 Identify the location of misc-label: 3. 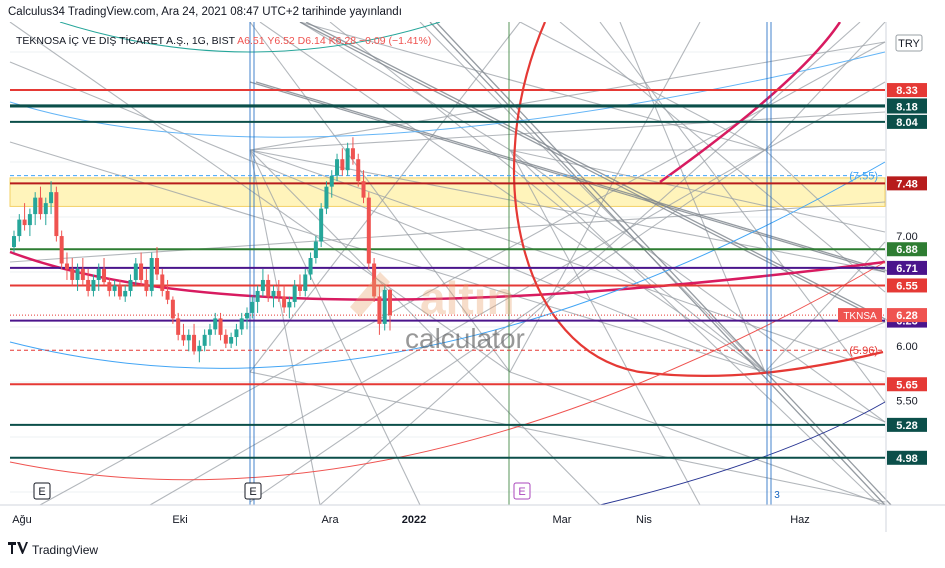
(777, 495).